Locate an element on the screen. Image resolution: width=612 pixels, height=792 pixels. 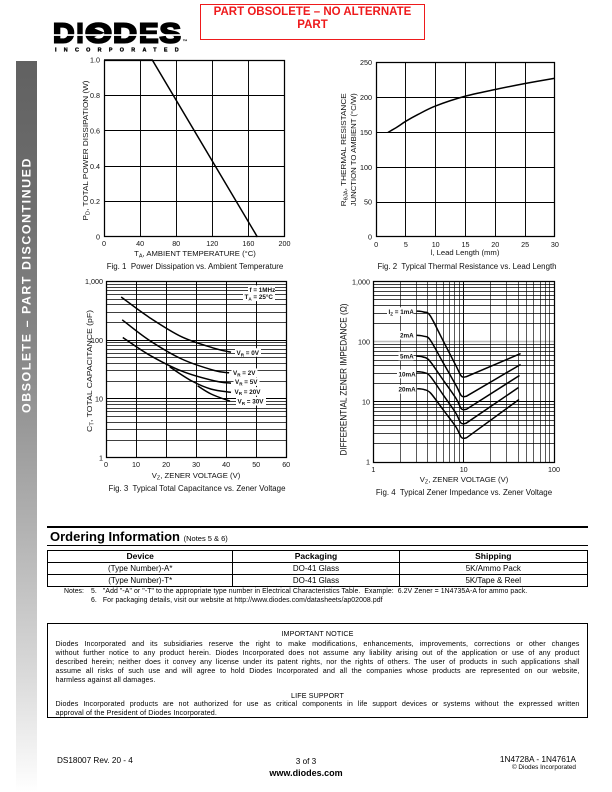
svg-text: 15 is located at coordinates (466, 244).